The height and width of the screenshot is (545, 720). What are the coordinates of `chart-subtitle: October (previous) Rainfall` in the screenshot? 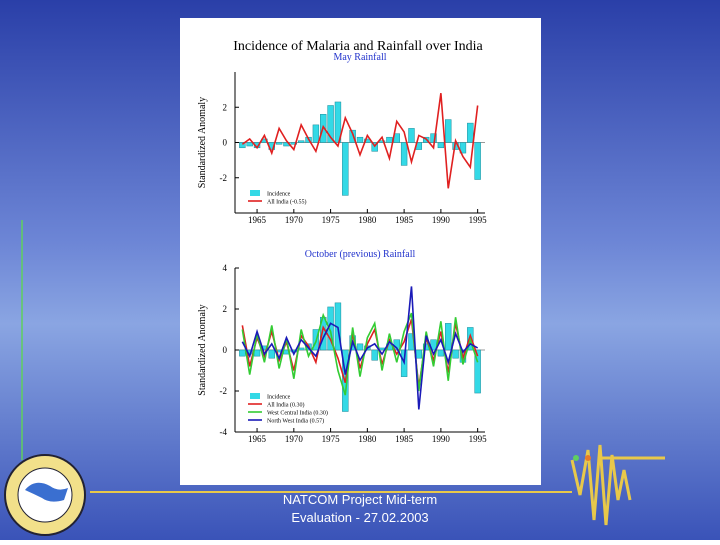 It's located at (360, 254).